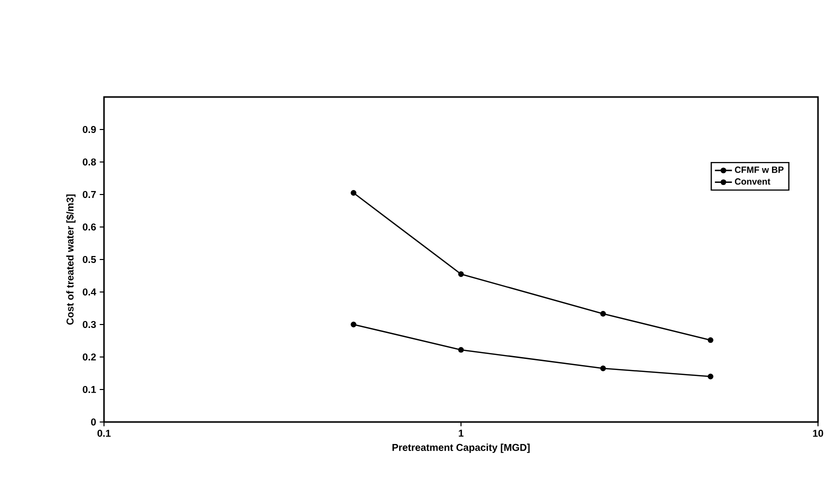 The image size is (834, 495). I want to click on y-axis-title: Cost of treated water [$/m3], so click(71, 259).